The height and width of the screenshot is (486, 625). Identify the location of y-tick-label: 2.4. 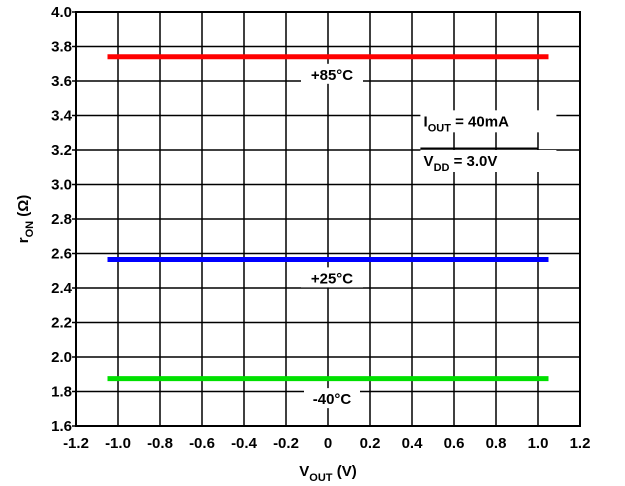
(62, 288).